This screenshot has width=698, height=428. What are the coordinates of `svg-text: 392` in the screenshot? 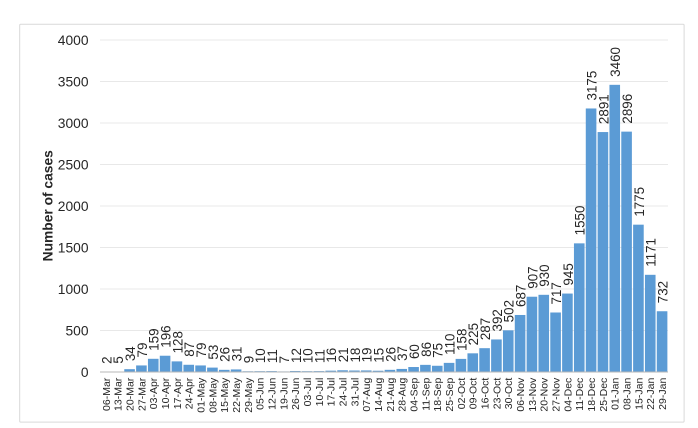 It's located at (497, 320).